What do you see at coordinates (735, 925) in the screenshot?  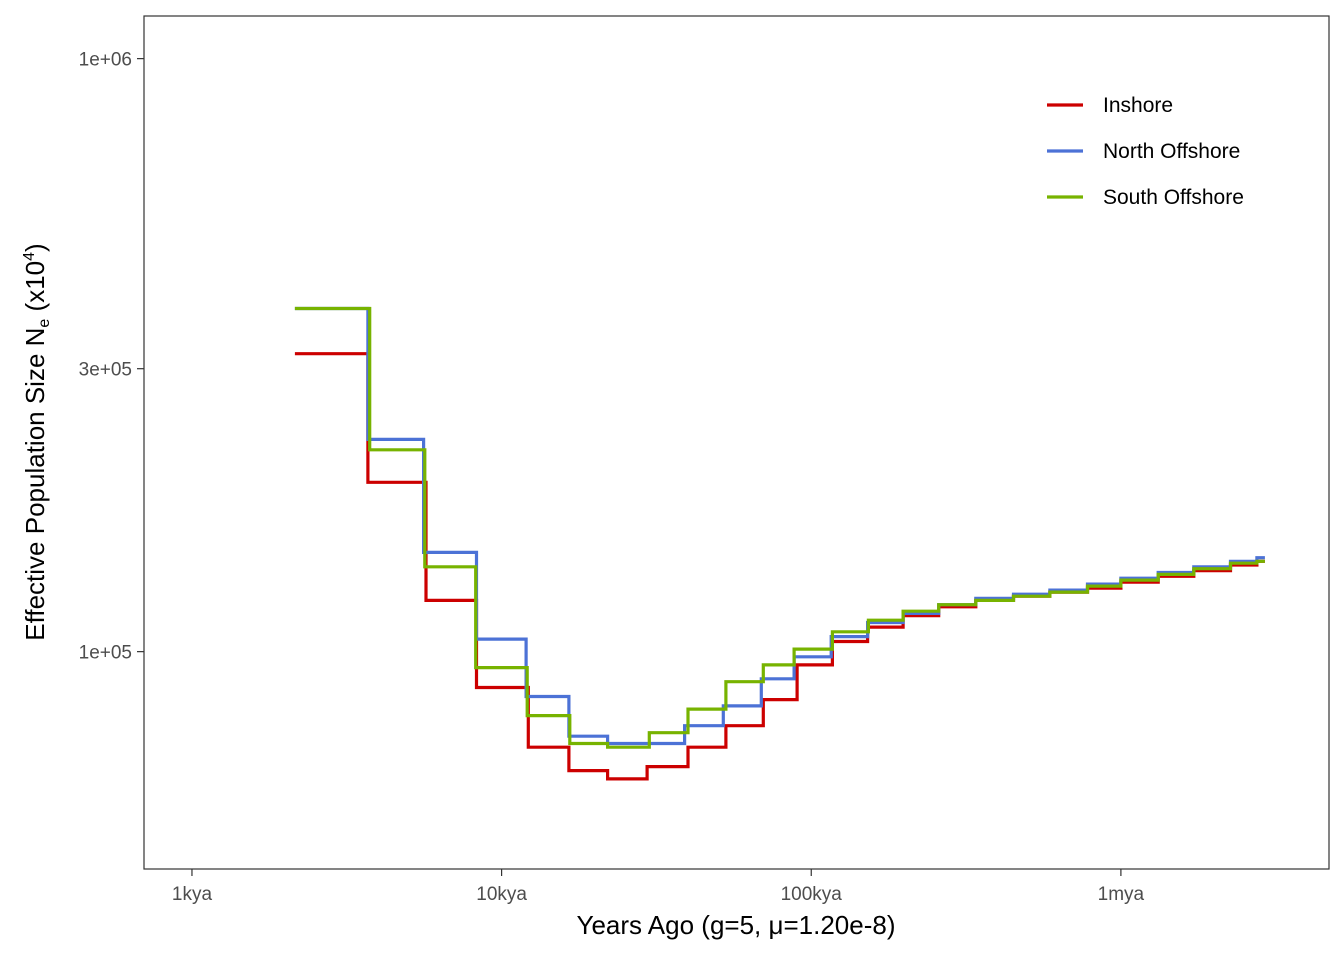 I see `x-axis-title: Years Ago (g=5, μ=1.20e-8)` at bounding box center [735, 925].